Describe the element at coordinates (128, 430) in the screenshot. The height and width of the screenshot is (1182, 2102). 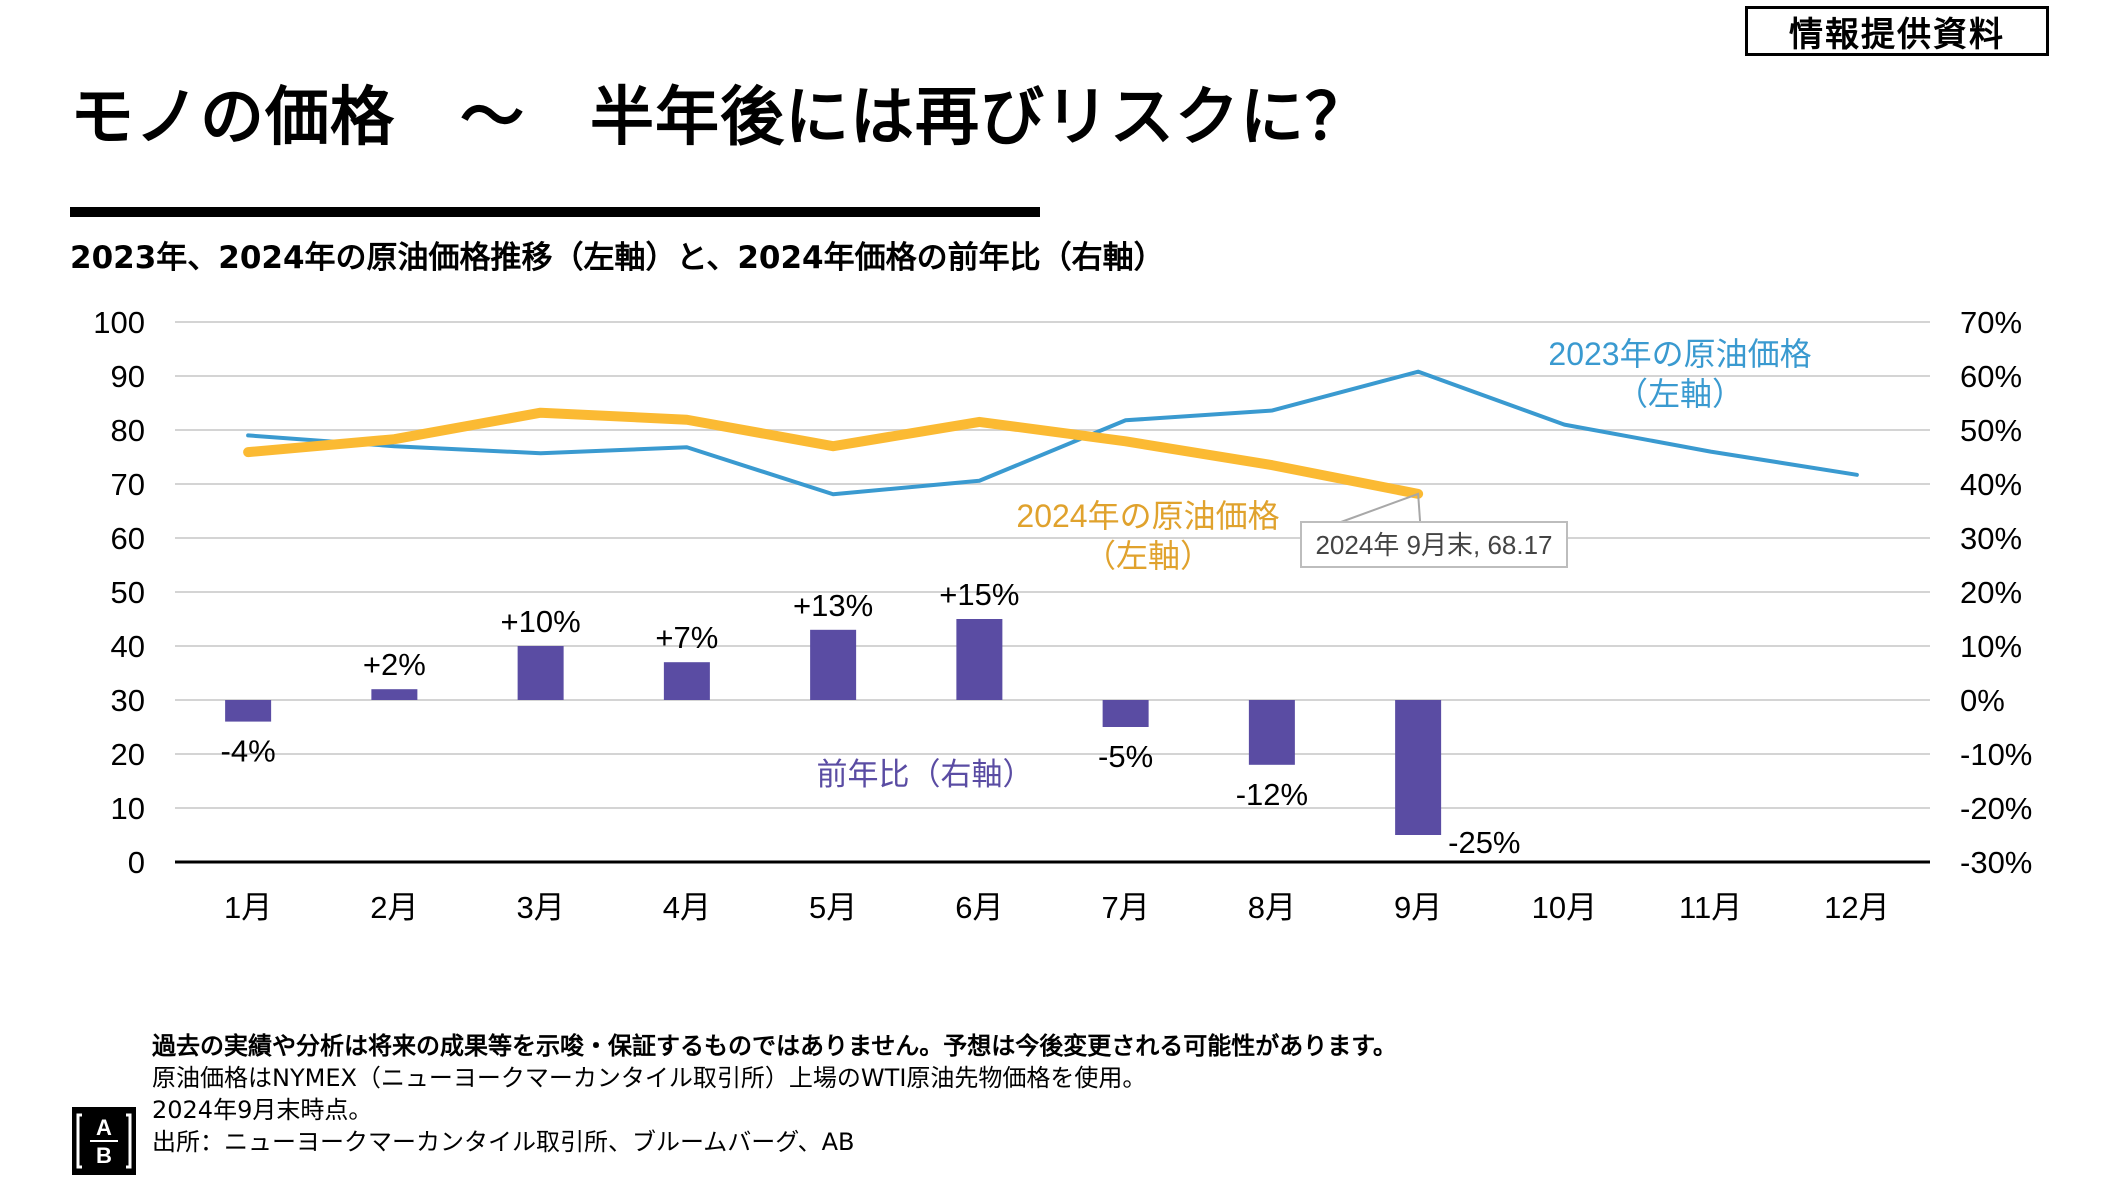
I see `left-axis-tick-label: 80` at that location.